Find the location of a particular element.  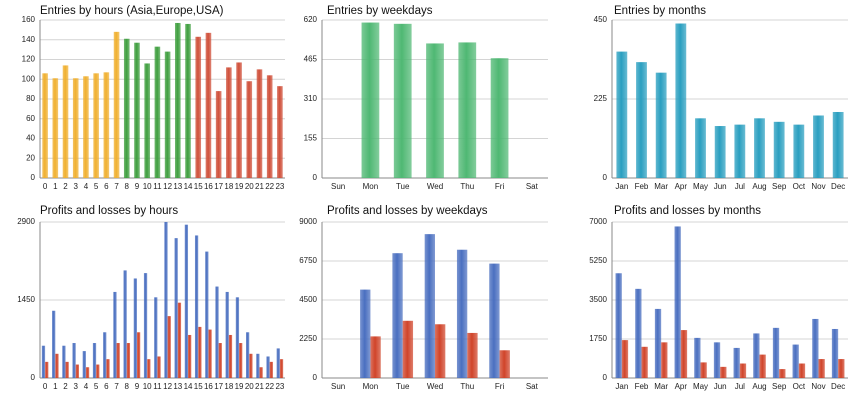

x-tick-label: 23 is located at coordinates (279, 186).